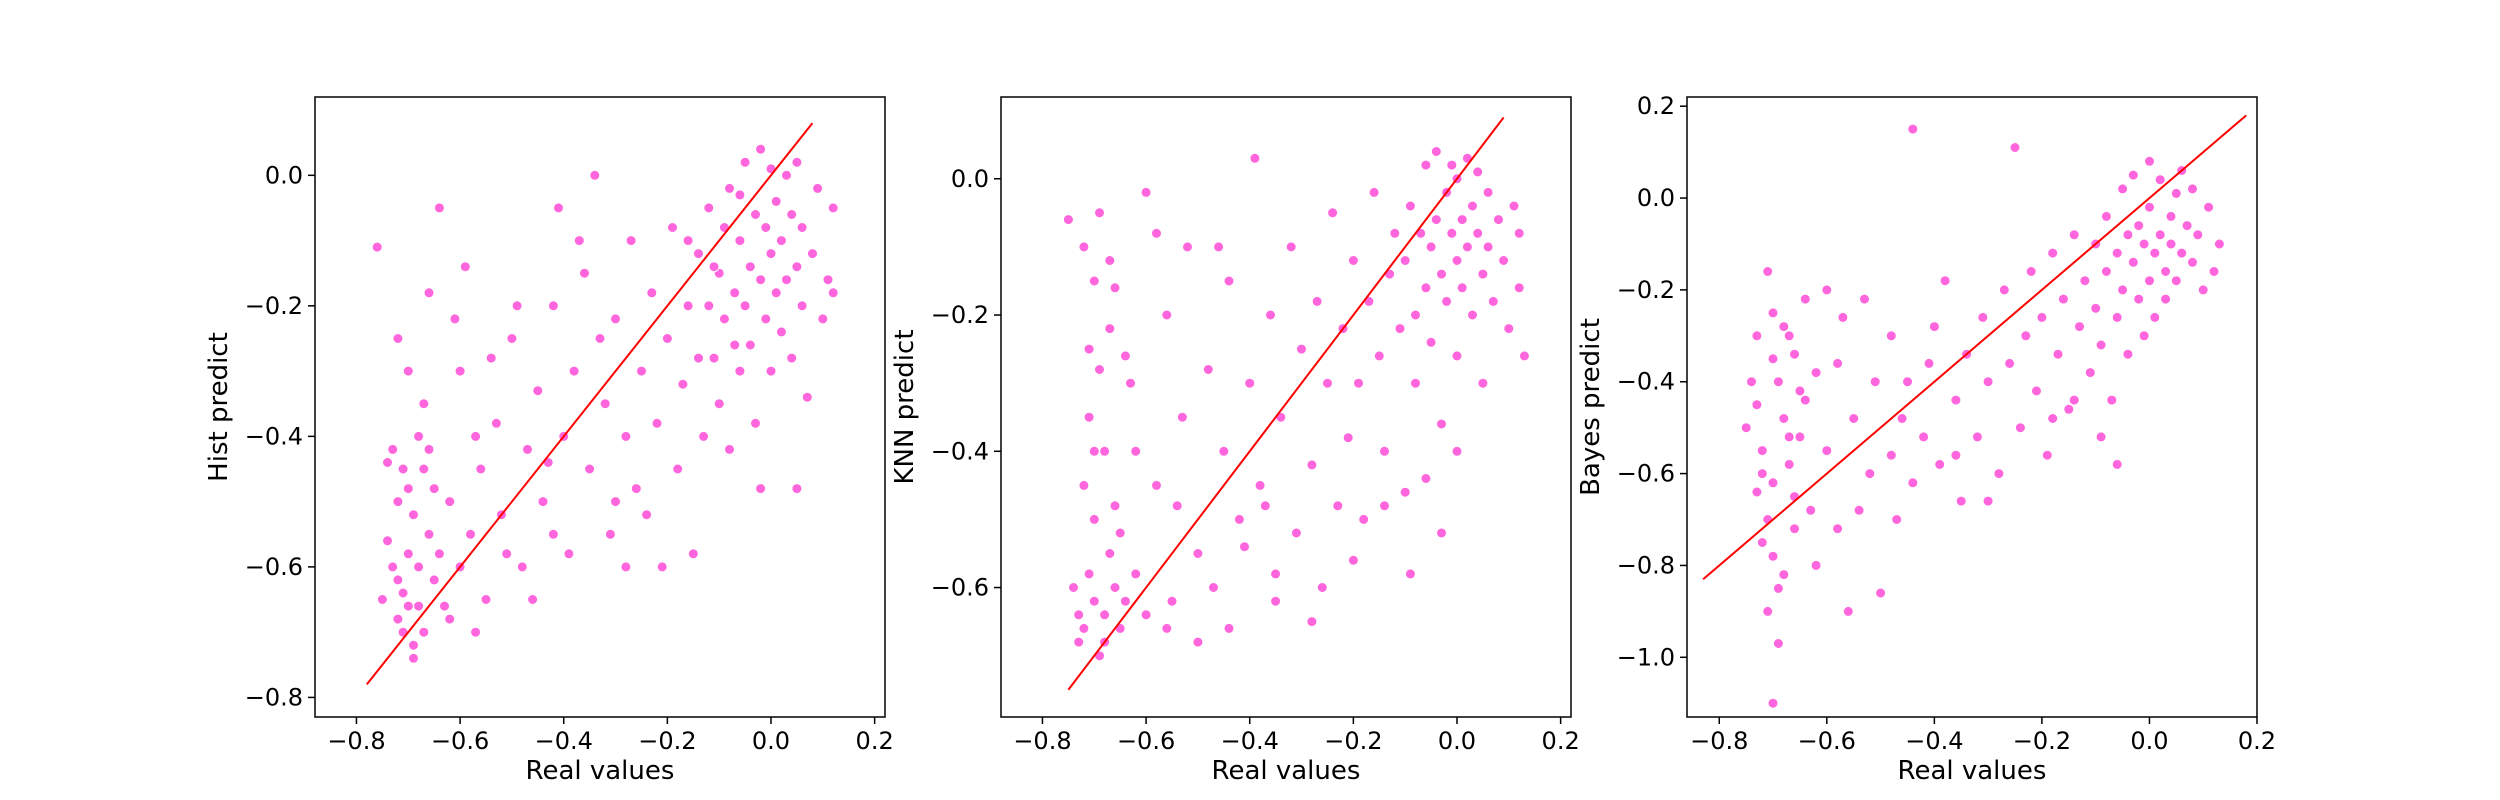 The image size is (2500, 800). Describe the element at coordinates (284, 175) in the screenshot. I see `y-tick-label: 0.0` at that location.